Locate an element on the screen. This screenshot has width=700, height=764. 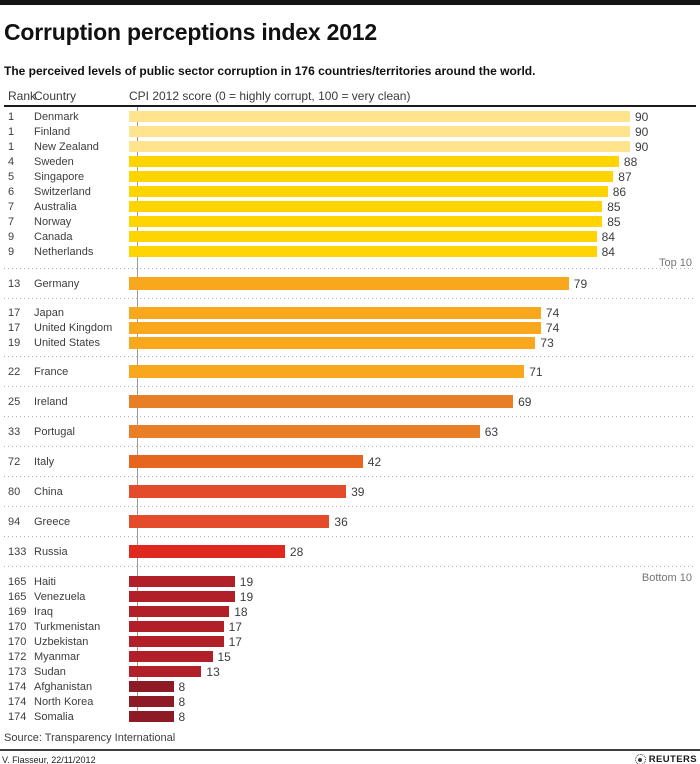
bar-track: 15 is located at coordinates (414, 656).